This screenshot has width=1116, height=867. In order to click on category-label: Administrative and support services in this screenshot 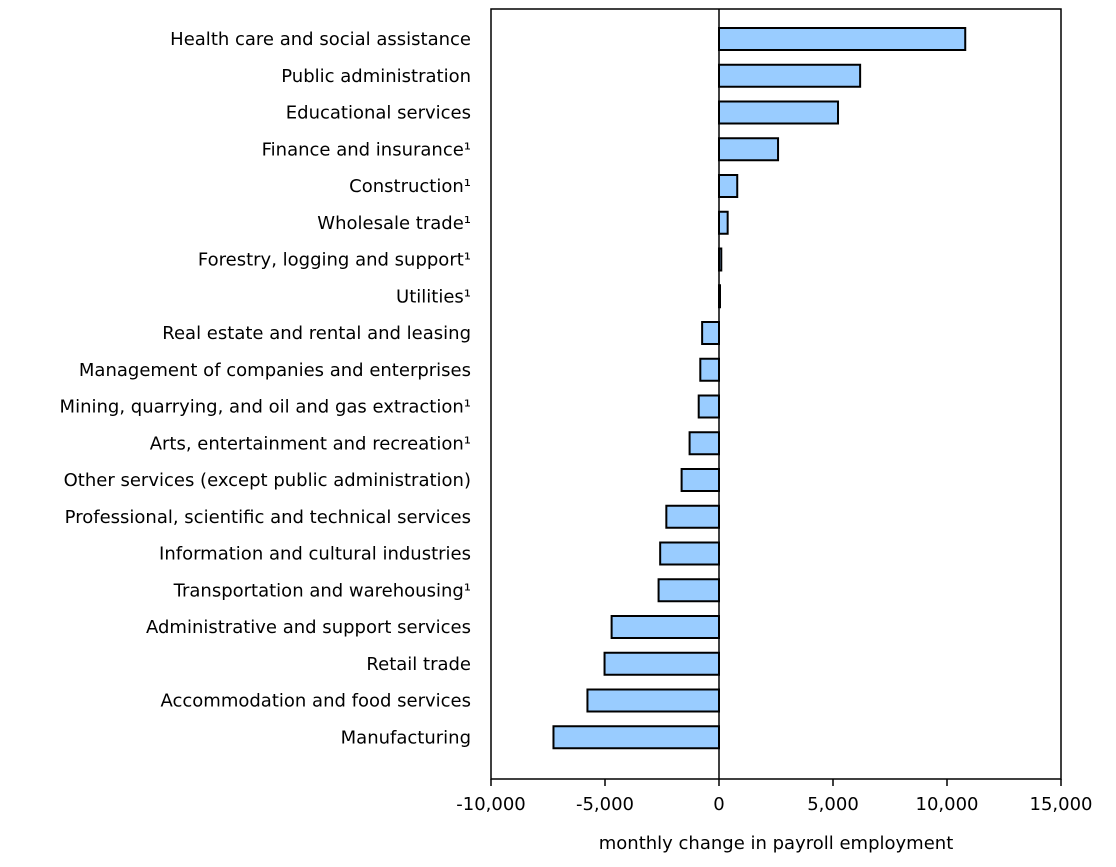, I will do `click(308, 627)`.